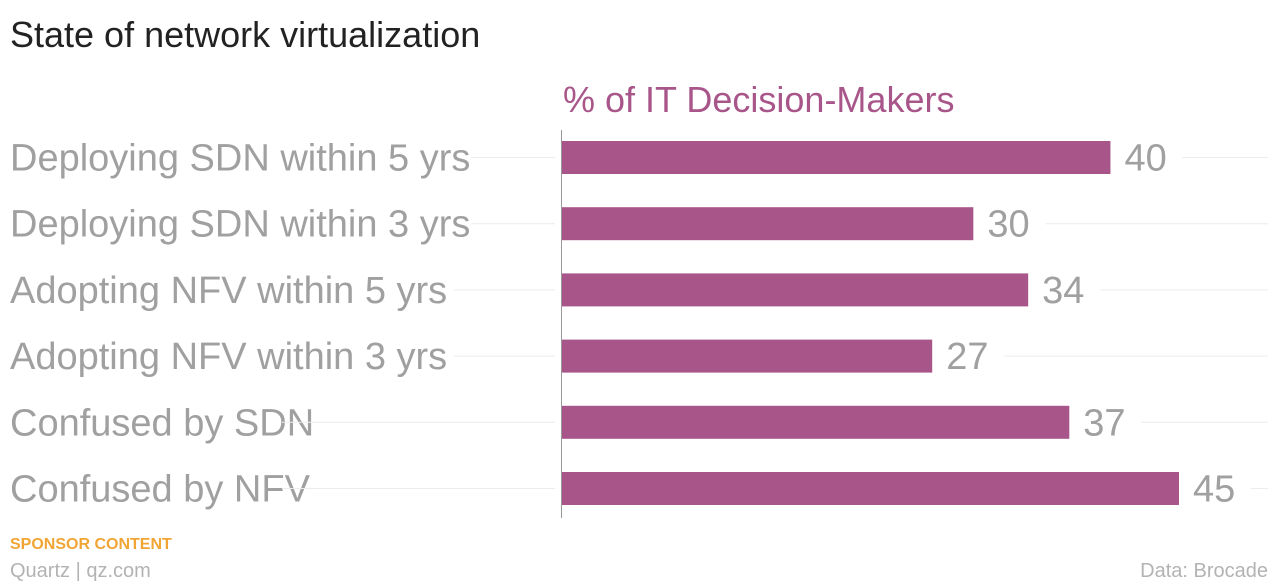 Image resolution: width=1280 pixels, height=586 pixels. I want to click on sponsor-content-label: SPONSOR CONTENT, so click(91, 544).